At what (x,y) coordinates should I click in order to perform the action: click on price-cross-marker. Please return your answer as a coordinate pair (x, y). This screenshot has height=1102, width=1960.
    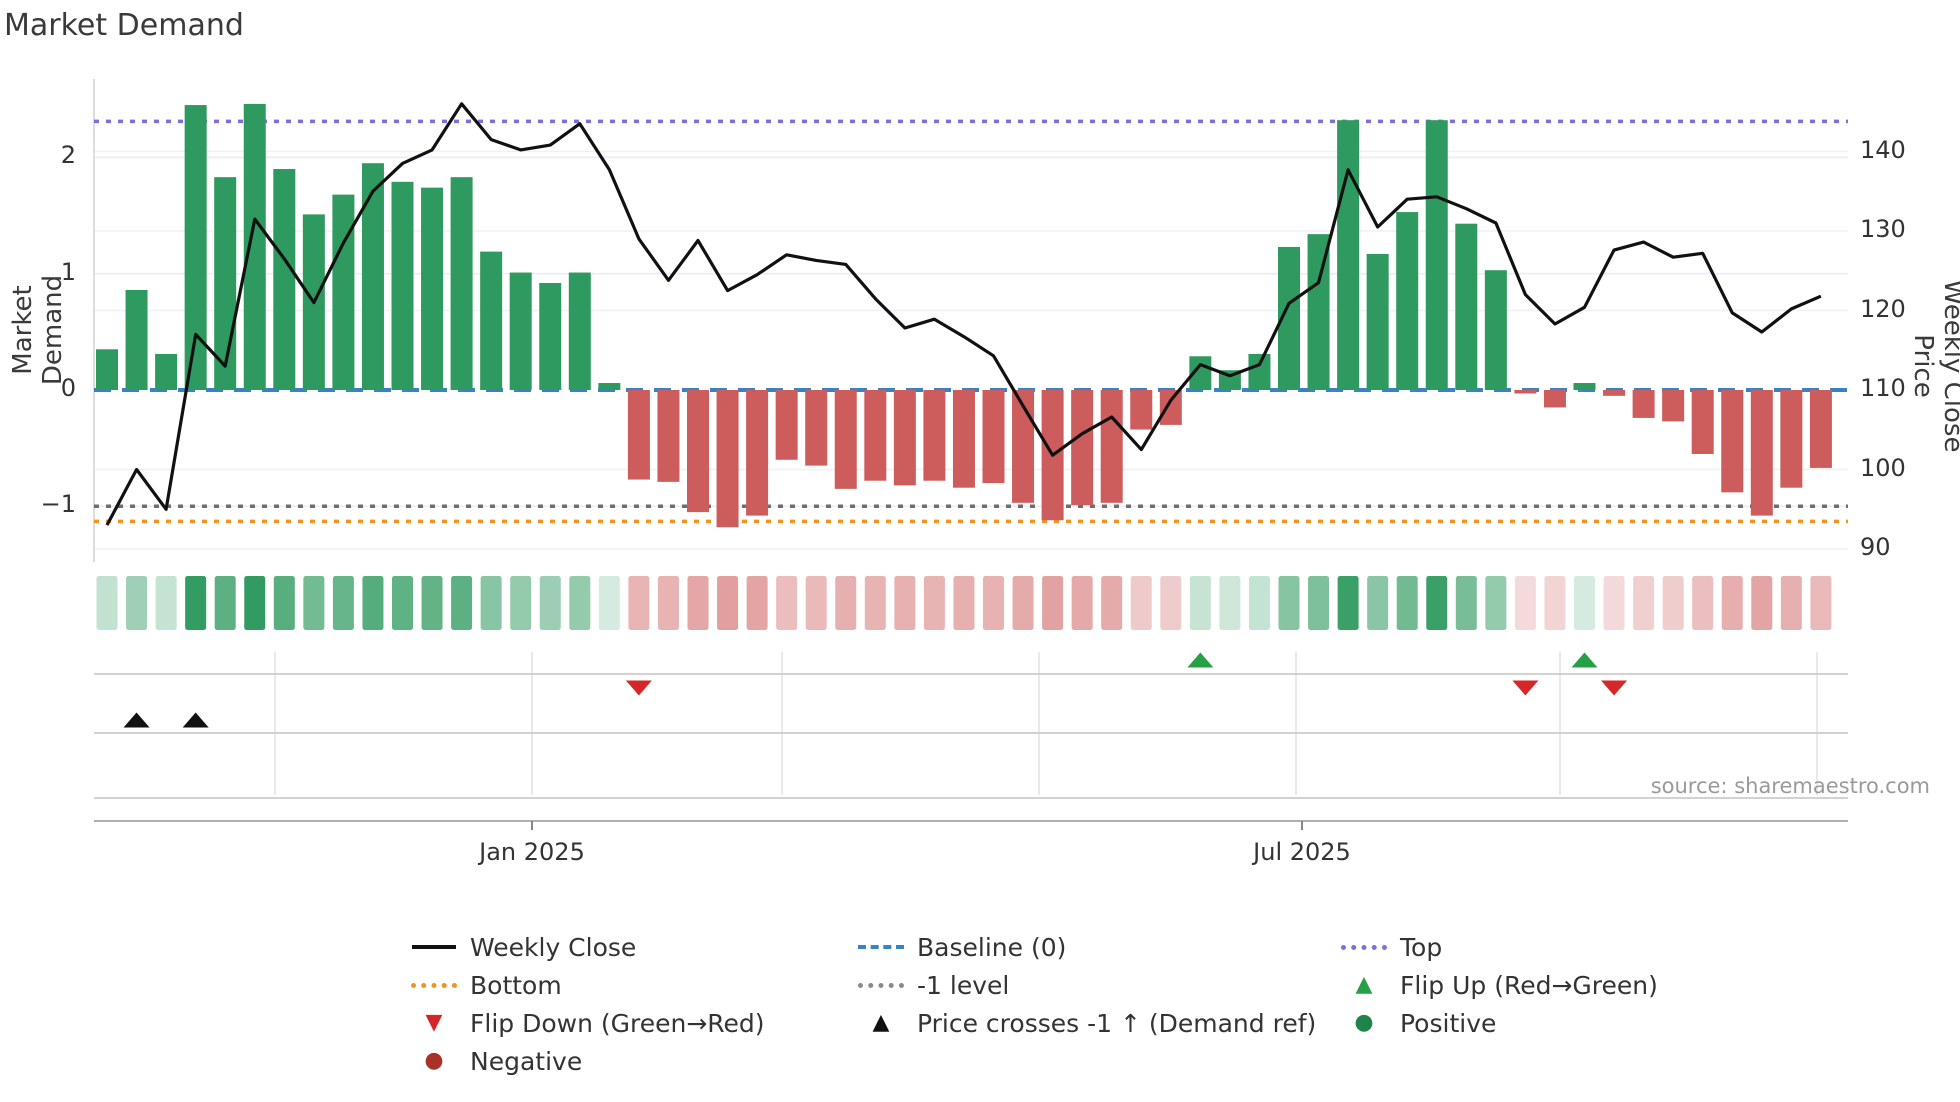
    Looking at the image, I should click on (195, 720).